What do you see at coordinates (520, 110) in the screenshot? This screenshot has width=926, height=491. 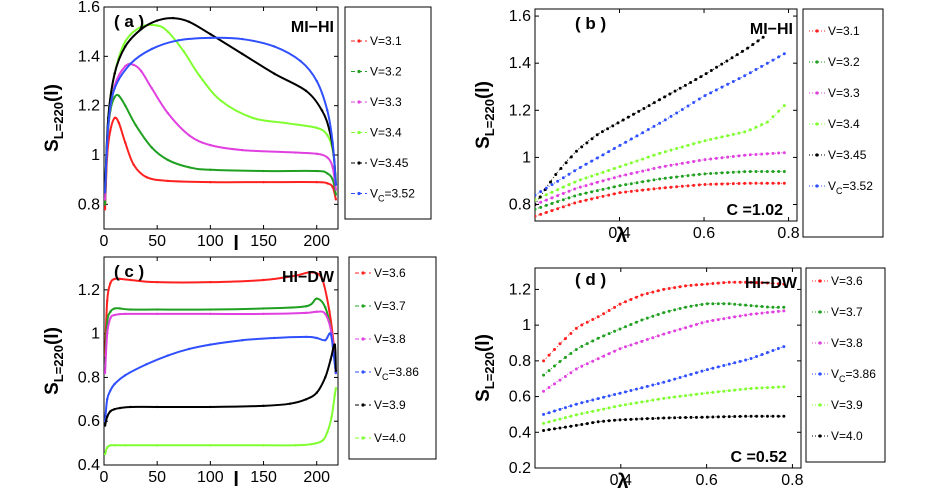 I see `y-tick-label: 1.2` at bounding box center [520, 110].